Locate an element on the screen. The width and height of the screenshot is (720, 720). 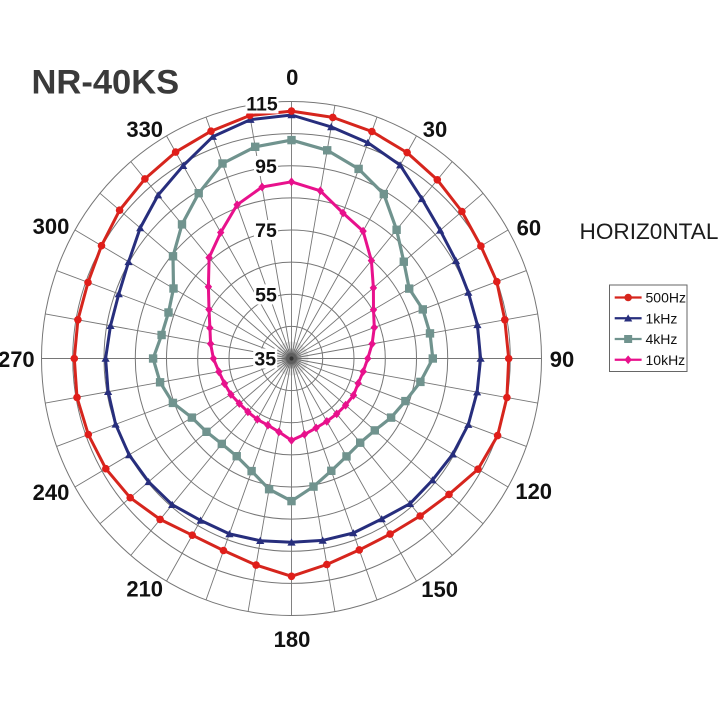
svg-text: 0 is located at coordinates (292, 77).